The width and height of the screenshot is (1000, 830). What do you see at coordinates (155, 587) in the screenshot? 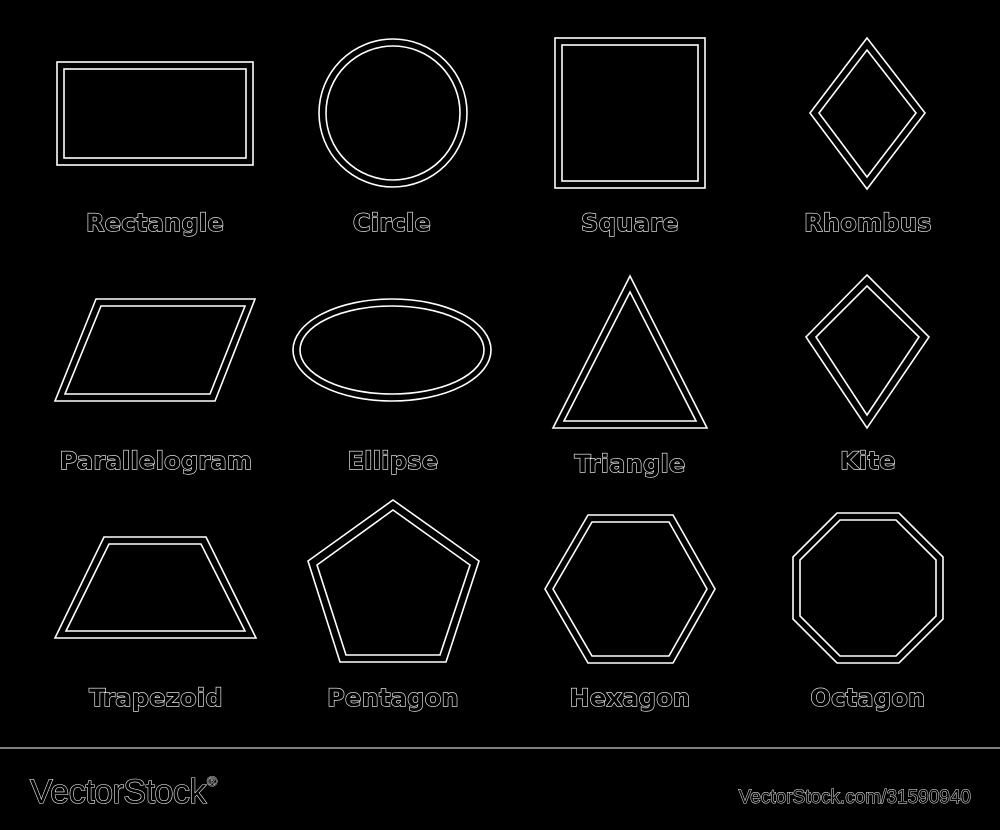
I see `trapezoid-shape` at bounding box center [155, 587].